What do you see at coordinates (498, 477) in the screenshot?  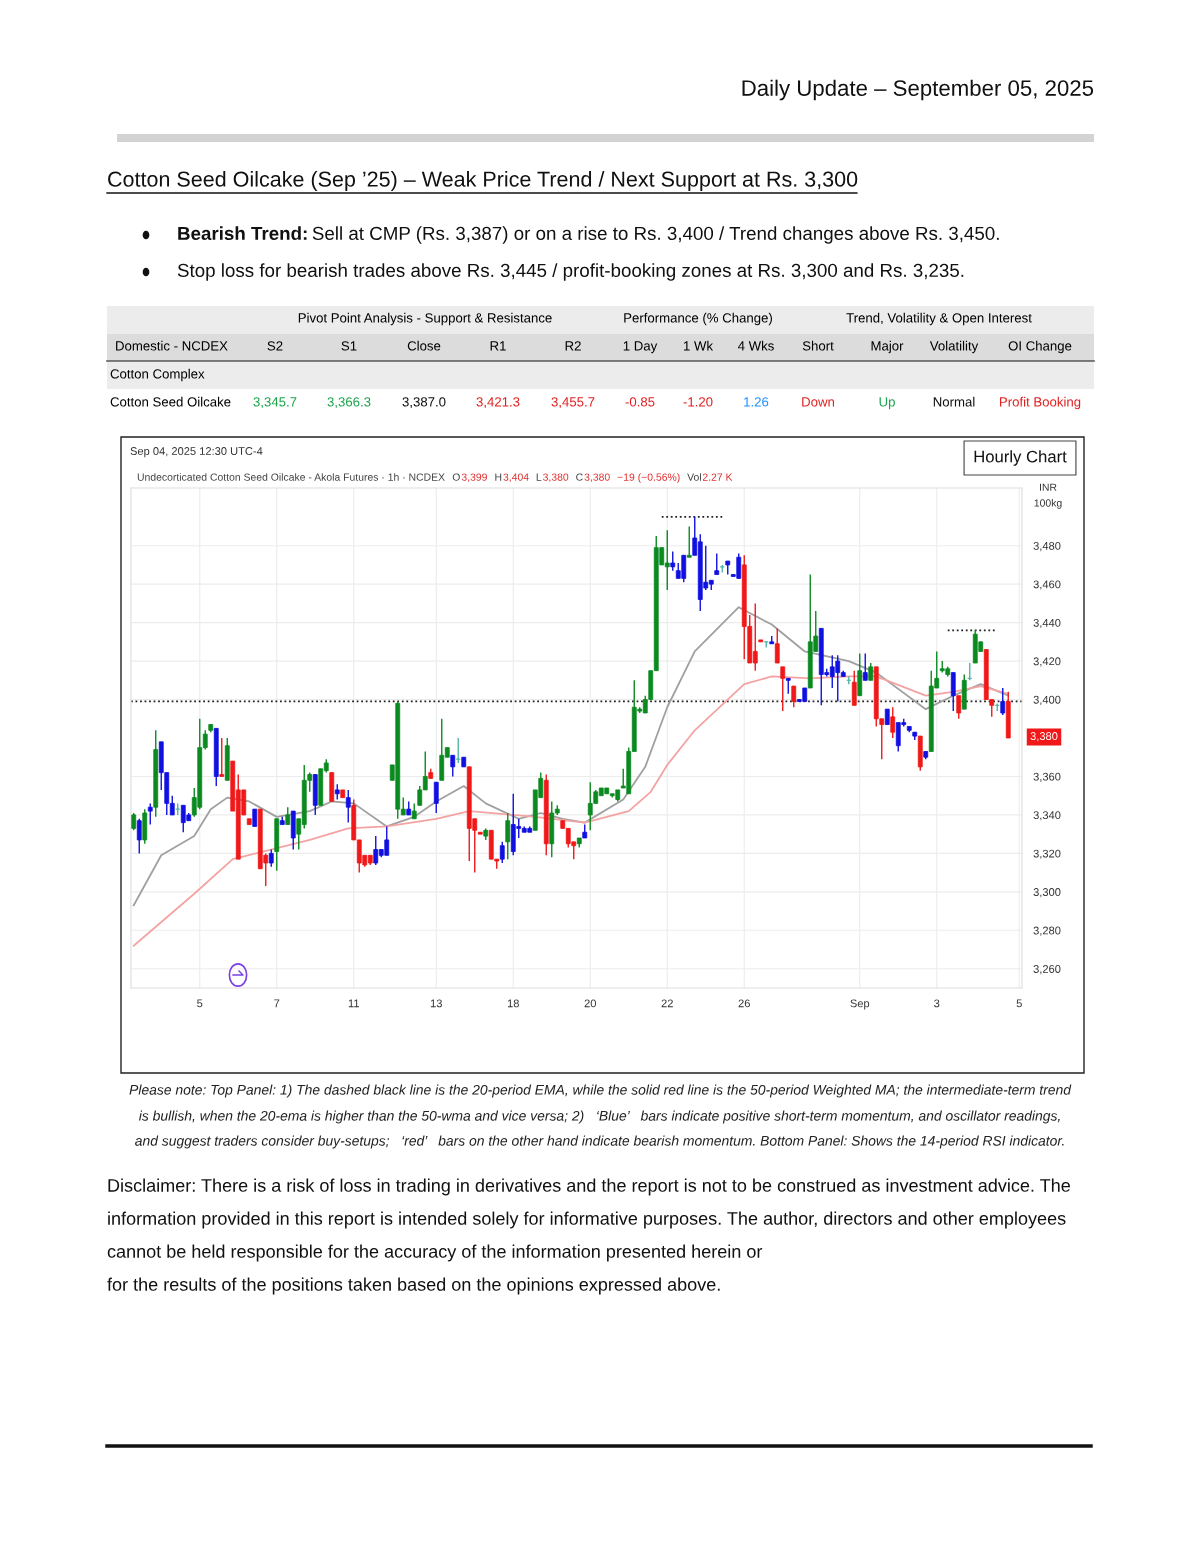 I see `text: H` at bounding box center [498, 477].